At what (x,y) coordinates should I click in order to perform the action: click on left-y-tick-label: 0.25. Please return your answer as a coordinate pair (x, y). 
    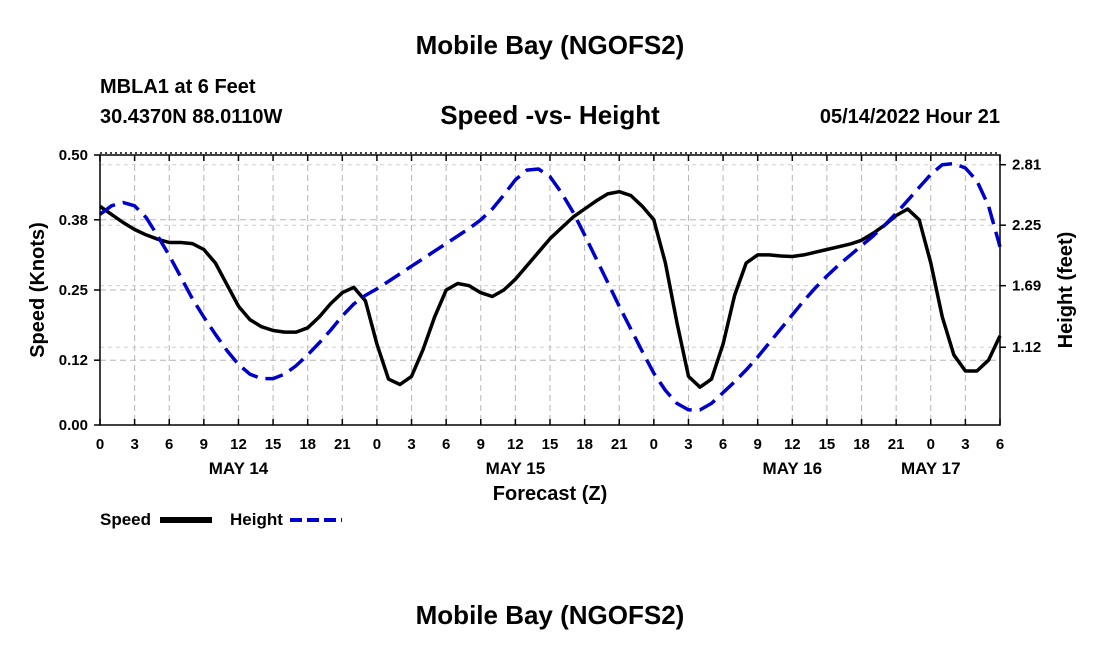
    Looking at the image, I should click on (73, 290).